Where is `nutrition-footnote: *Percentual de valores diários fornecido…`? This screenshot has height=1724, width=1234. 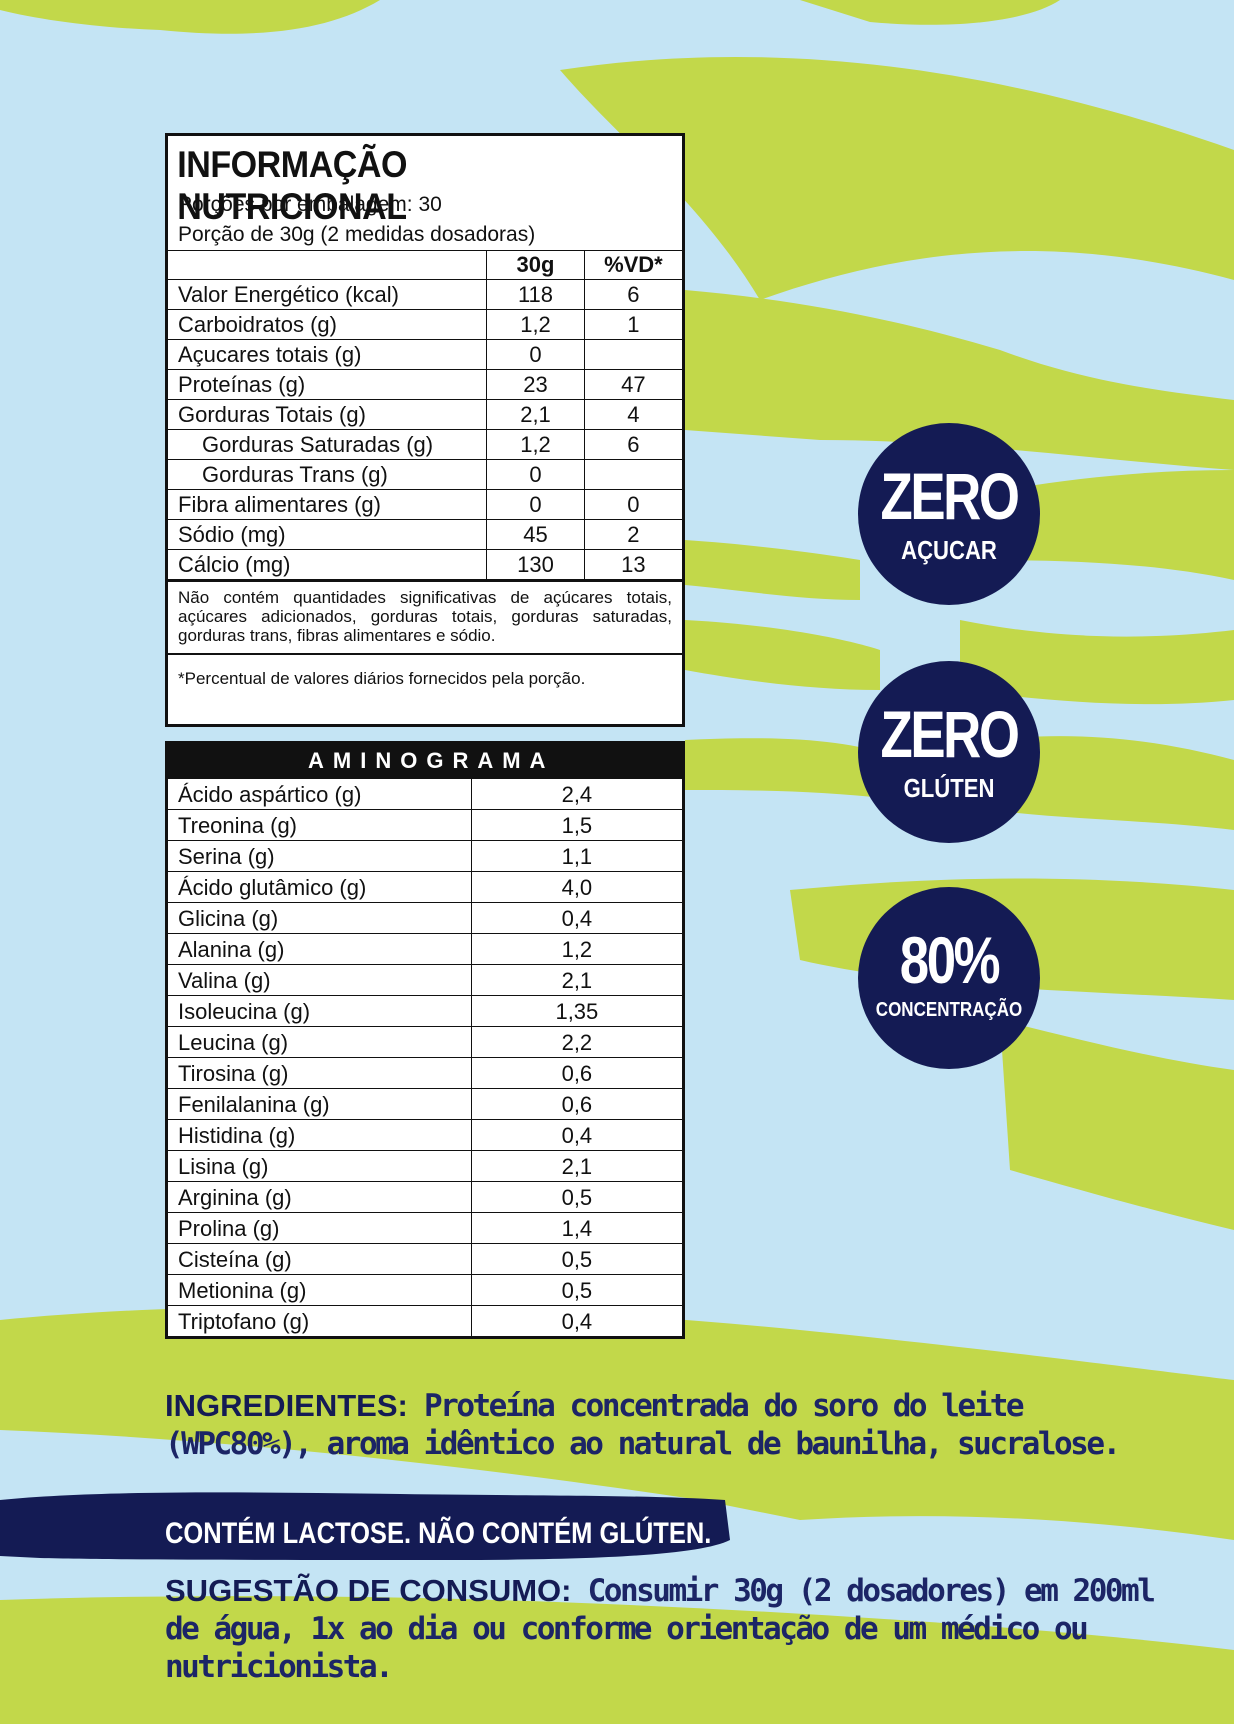 nutrition-footnote: *Percentual de valores diários fornecido… is located at coordinates (425, 677).